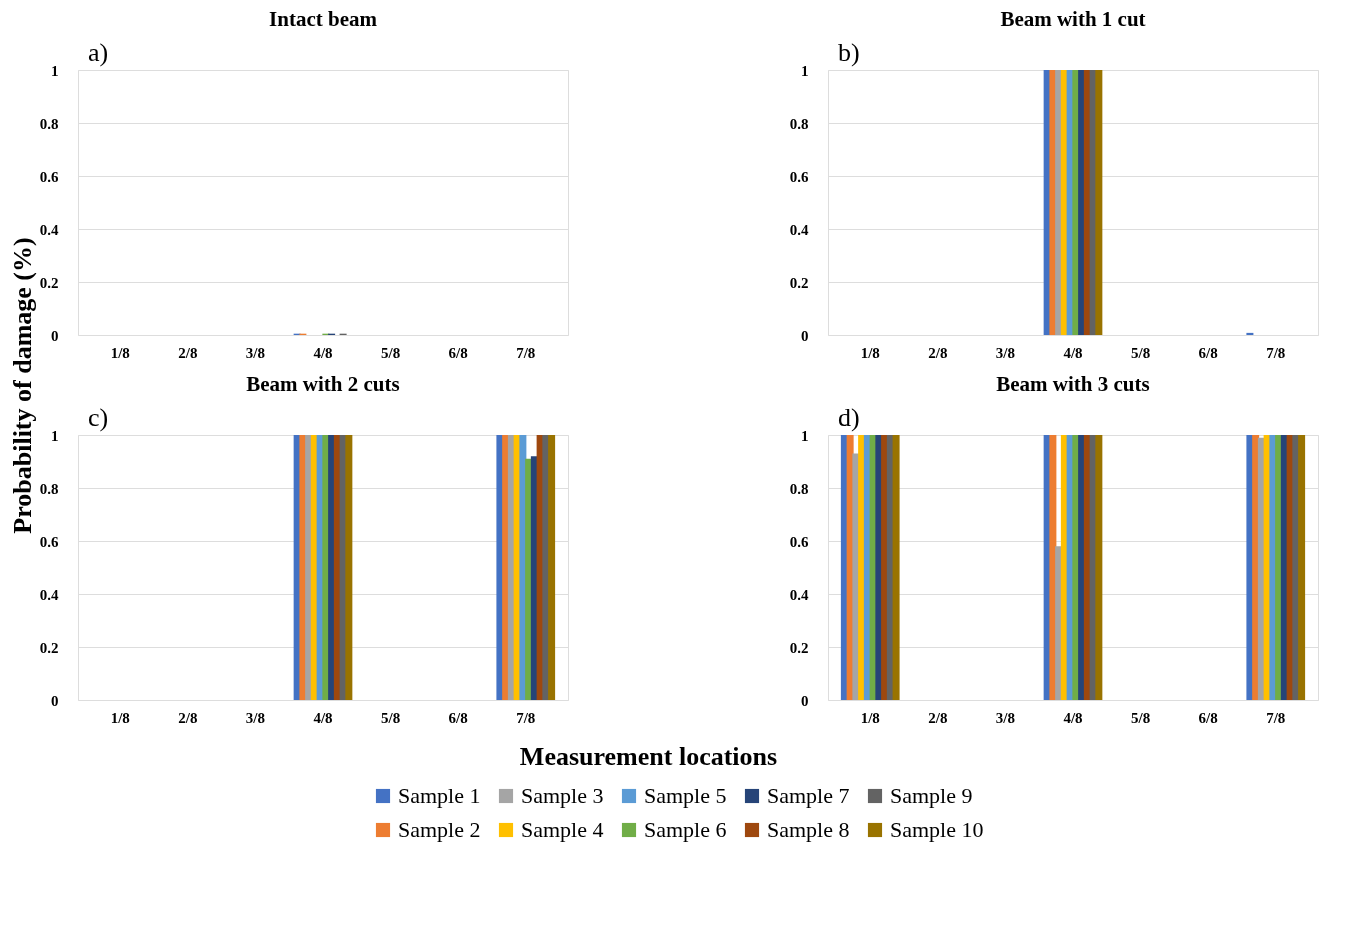  I want to click on legend-label: Sample 2, so click(439, 829).